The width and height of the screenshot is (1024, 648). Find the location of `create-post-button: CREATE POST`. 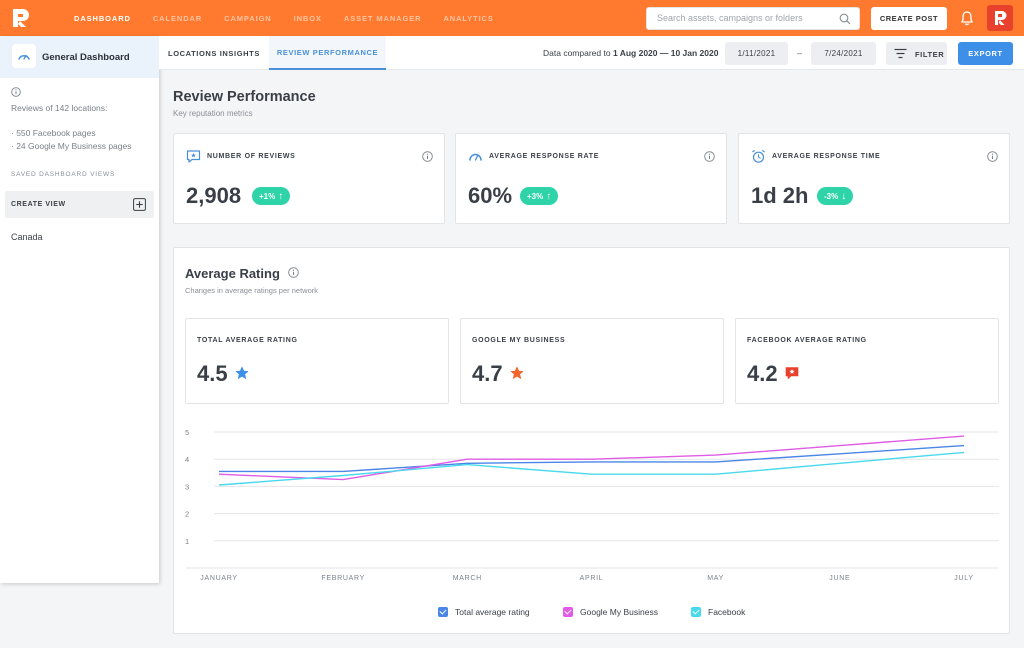

create-post-button: CREATE POST is located at coordinates (909, 18).